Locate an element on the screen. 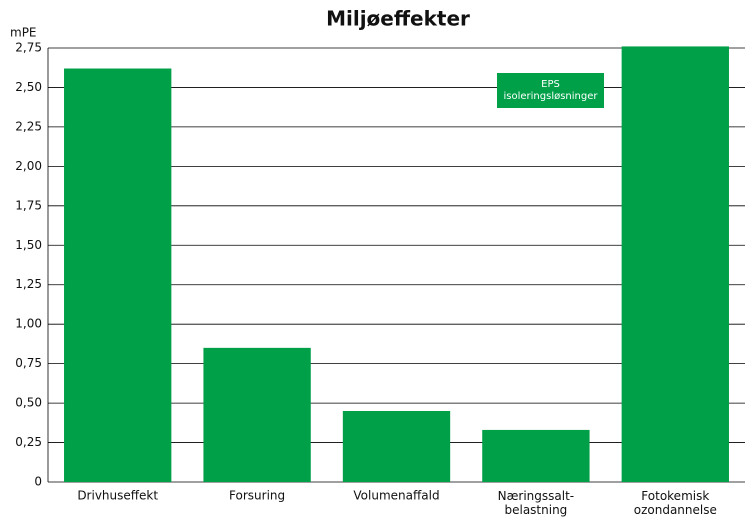 The width and height of the screenshot is (749, 524). chart-title: Miljøeffekter is located at coordinates (398, 19).